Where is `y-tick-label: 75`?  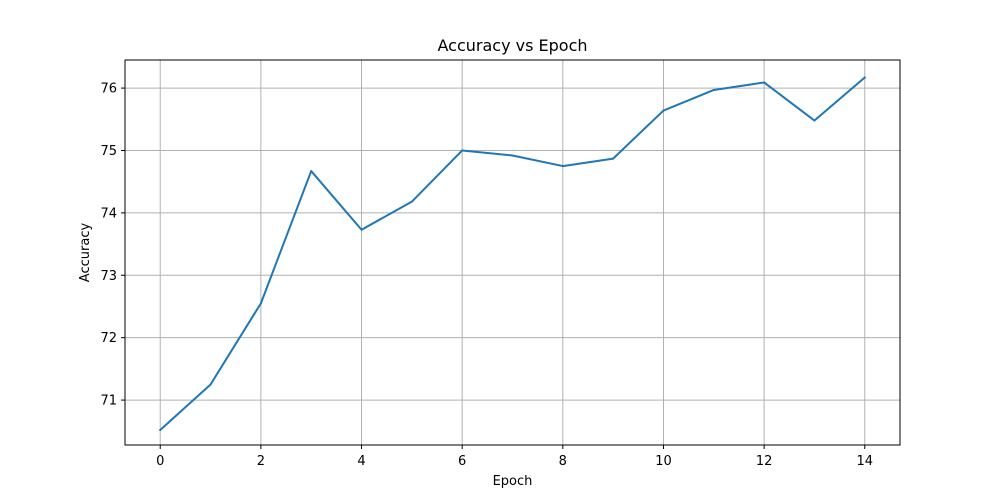 y-tick-label: 75 is located at coordinates (108, 151).